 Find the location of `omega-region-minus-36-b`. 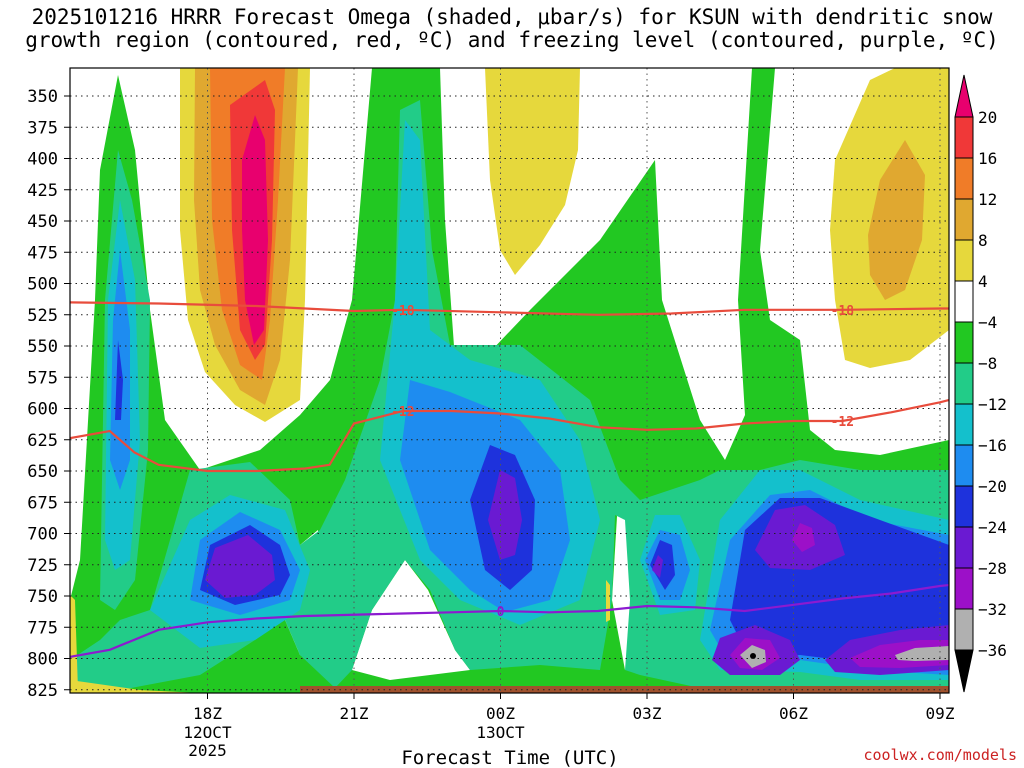

omega-region-minus-36-b is located at coordinates (922, 653).